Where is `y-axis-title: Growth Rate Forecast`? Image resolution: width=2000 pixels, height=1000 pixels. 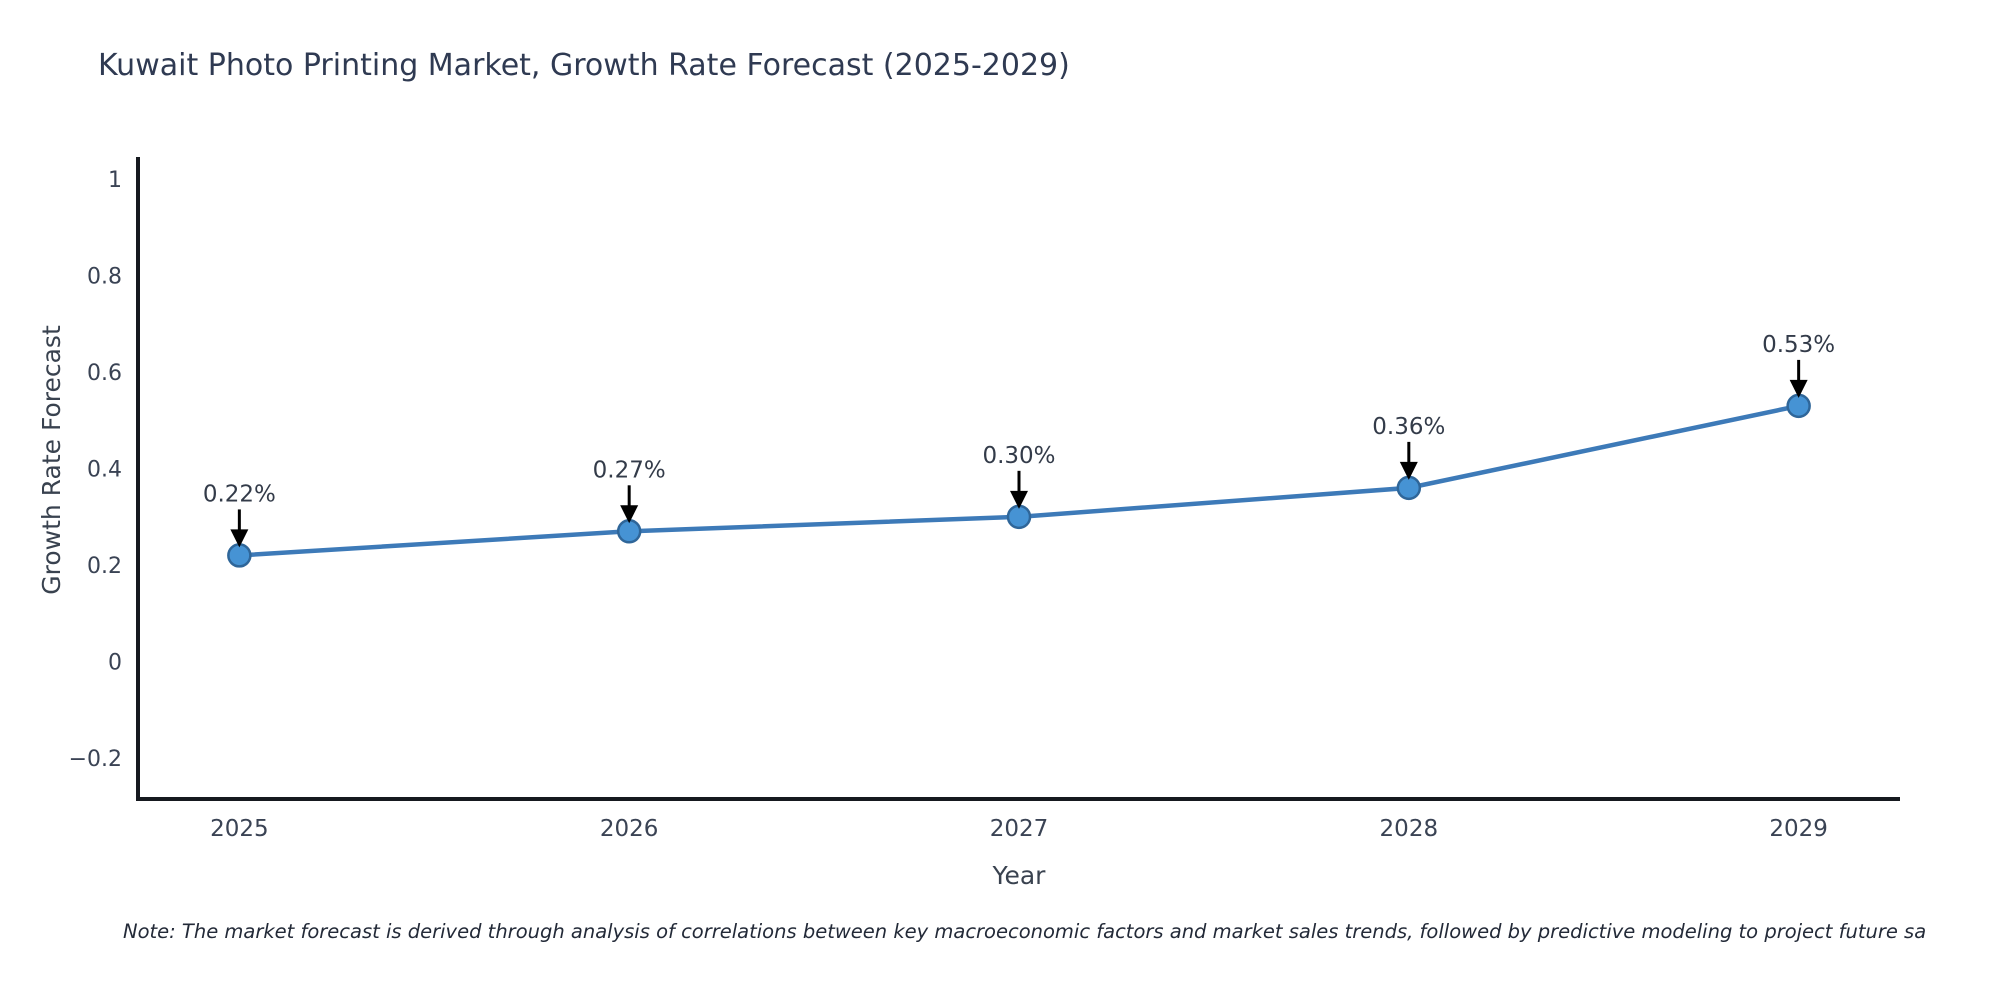
y-axis-title: Growth Rate Forecast is located at coordinates (51, 460).